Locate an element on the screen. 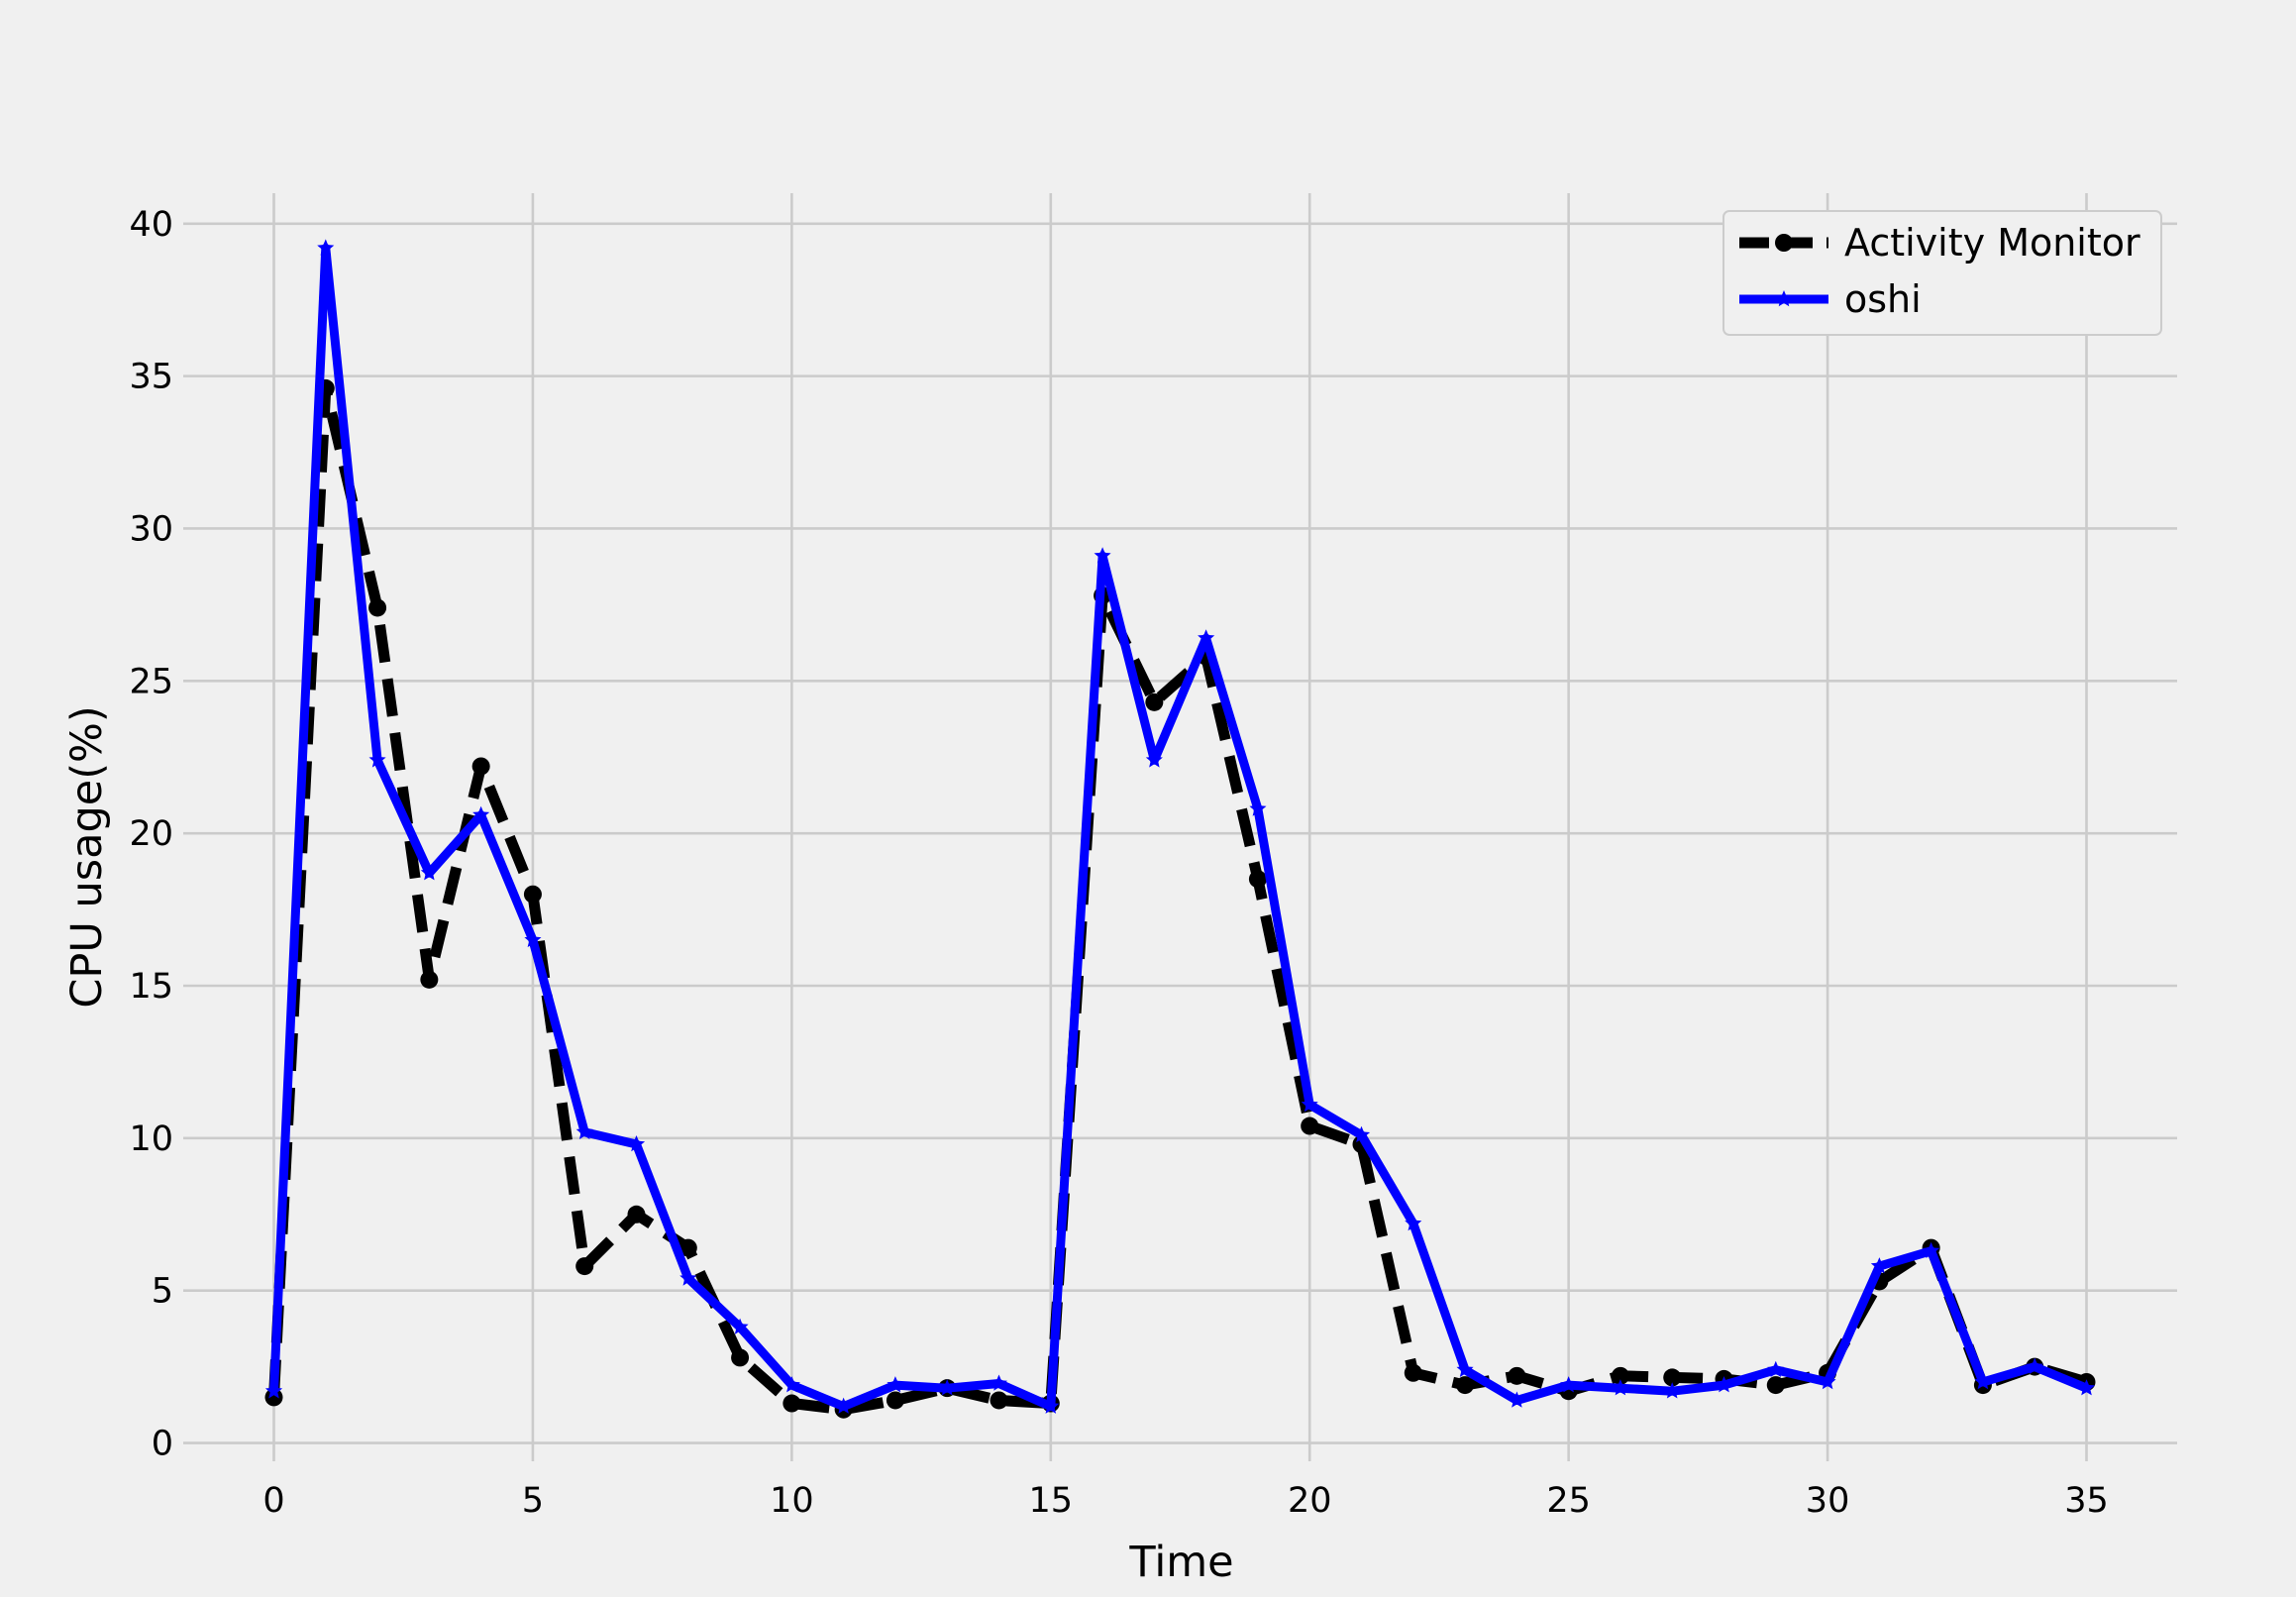 The image size is (2296, 1597). y-tick-label: 25 is located at coordinates (151, 681).